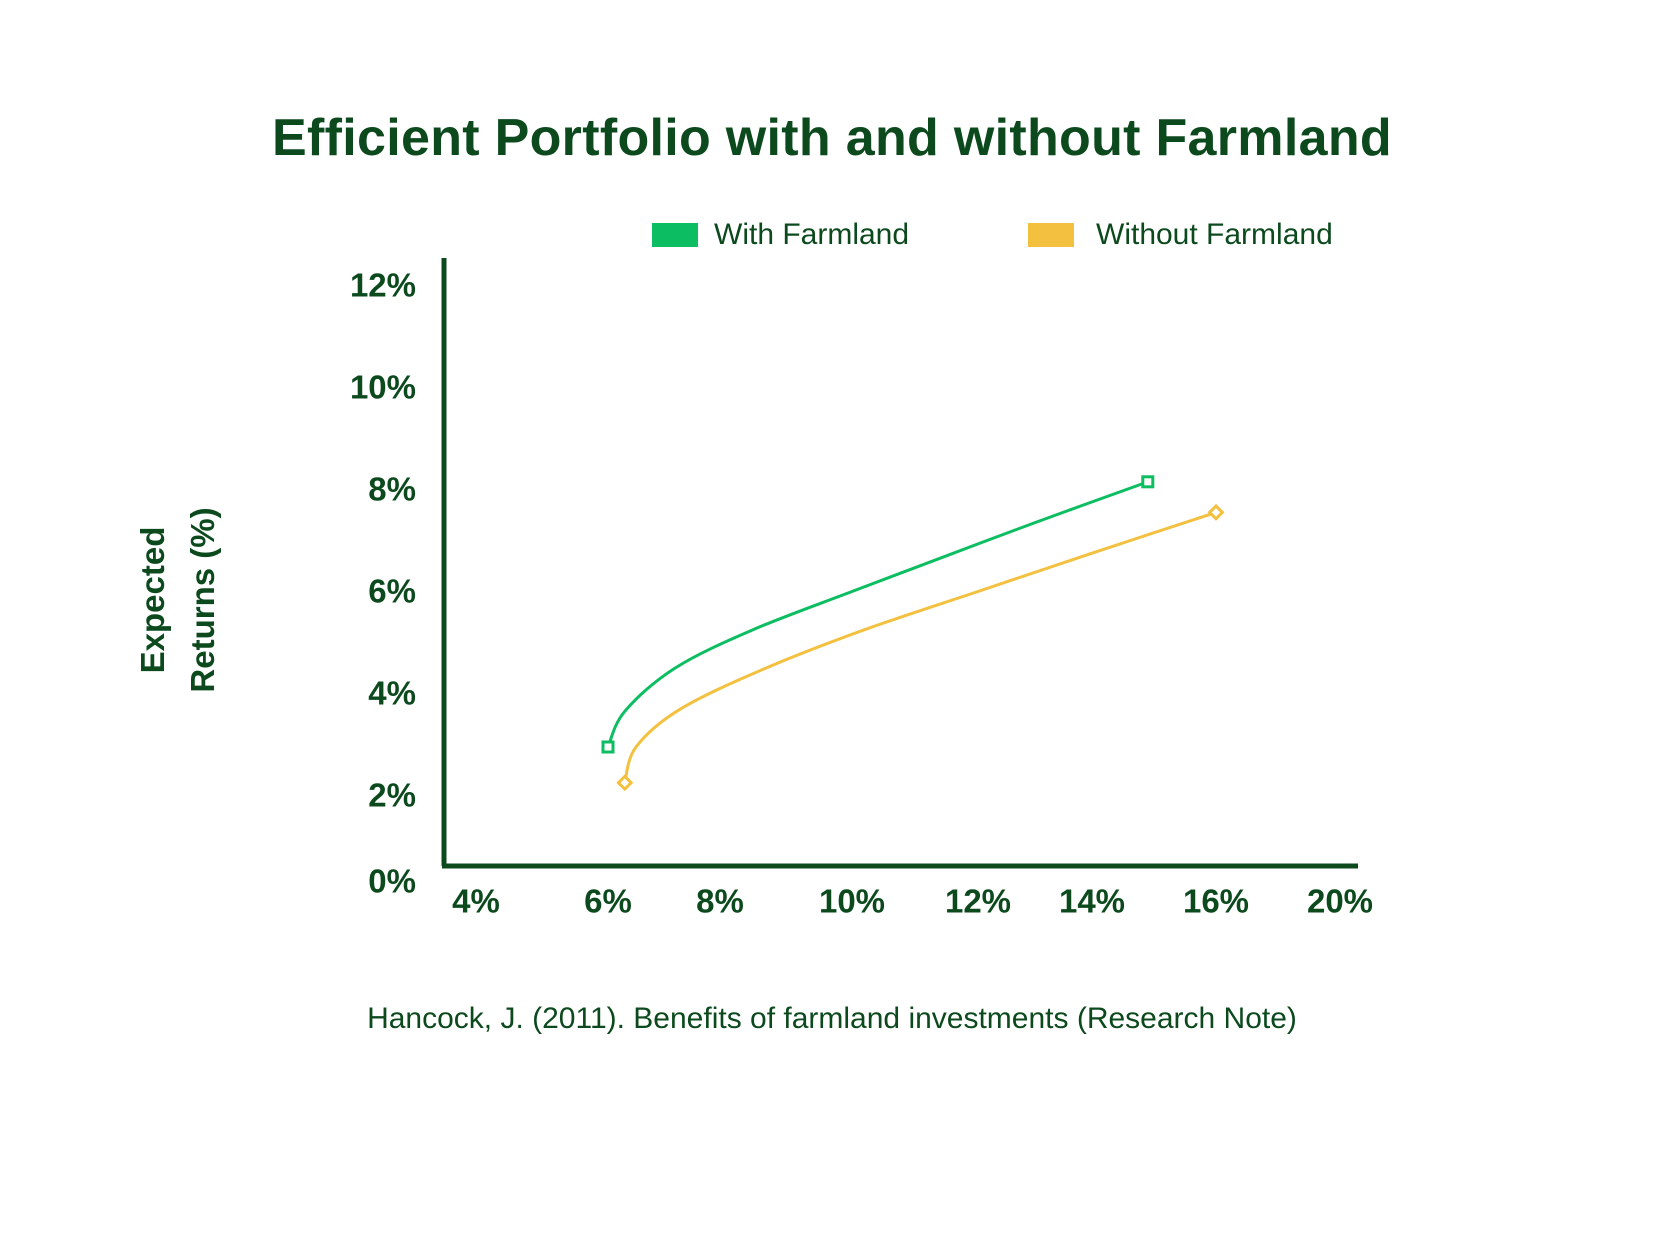 Image resolution: width=1664 pixels, height=1248 pixels. Describe the element at coordinates (852, 901) in the screenshot. I see `x-tick-label: 10%` at that location.